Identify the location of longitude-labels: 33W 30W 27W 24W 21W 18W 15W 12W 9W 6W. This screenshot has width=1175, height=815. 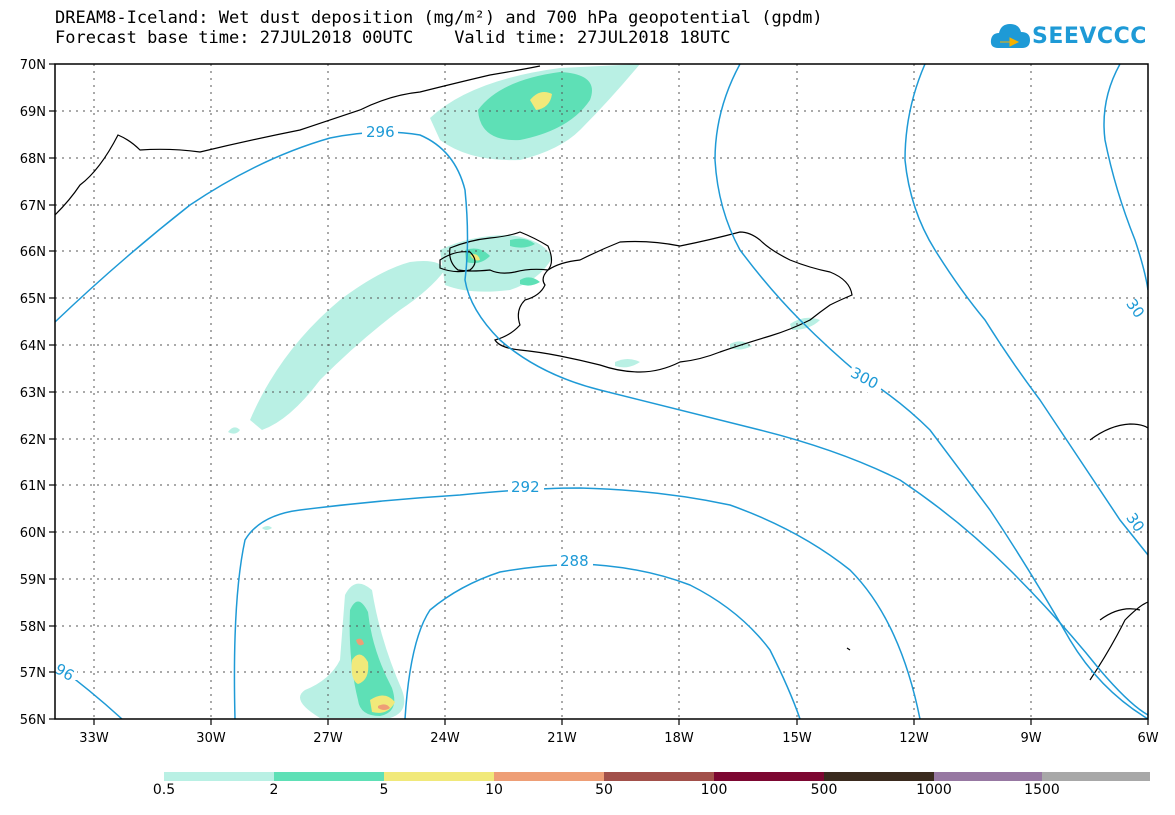
(618, 738).